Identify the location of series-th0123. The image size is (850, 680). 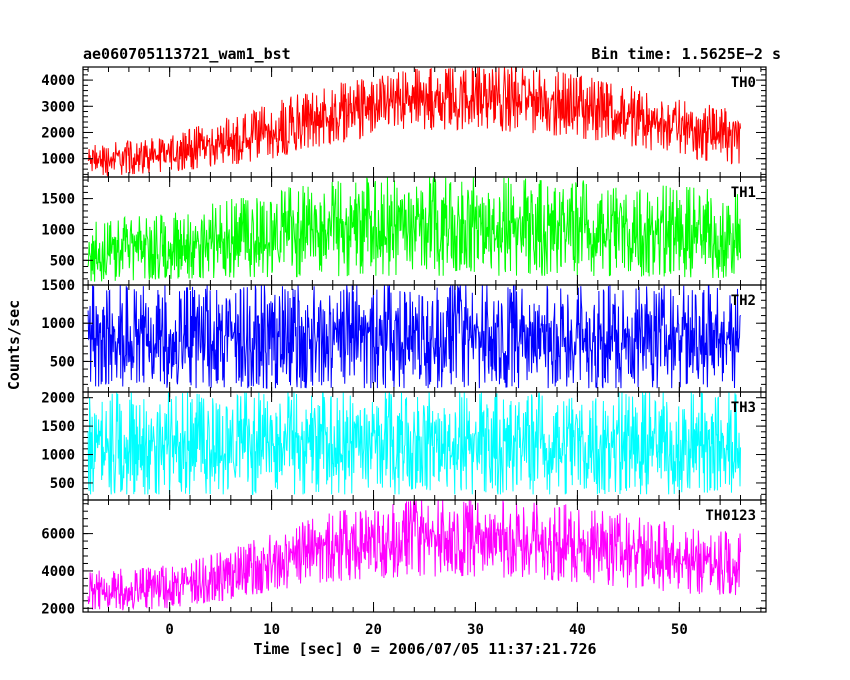
(414, 555).